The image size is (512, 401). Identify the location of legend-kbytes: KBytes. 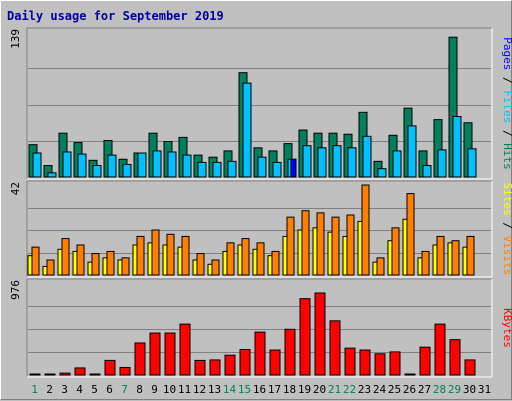
(506, 328).